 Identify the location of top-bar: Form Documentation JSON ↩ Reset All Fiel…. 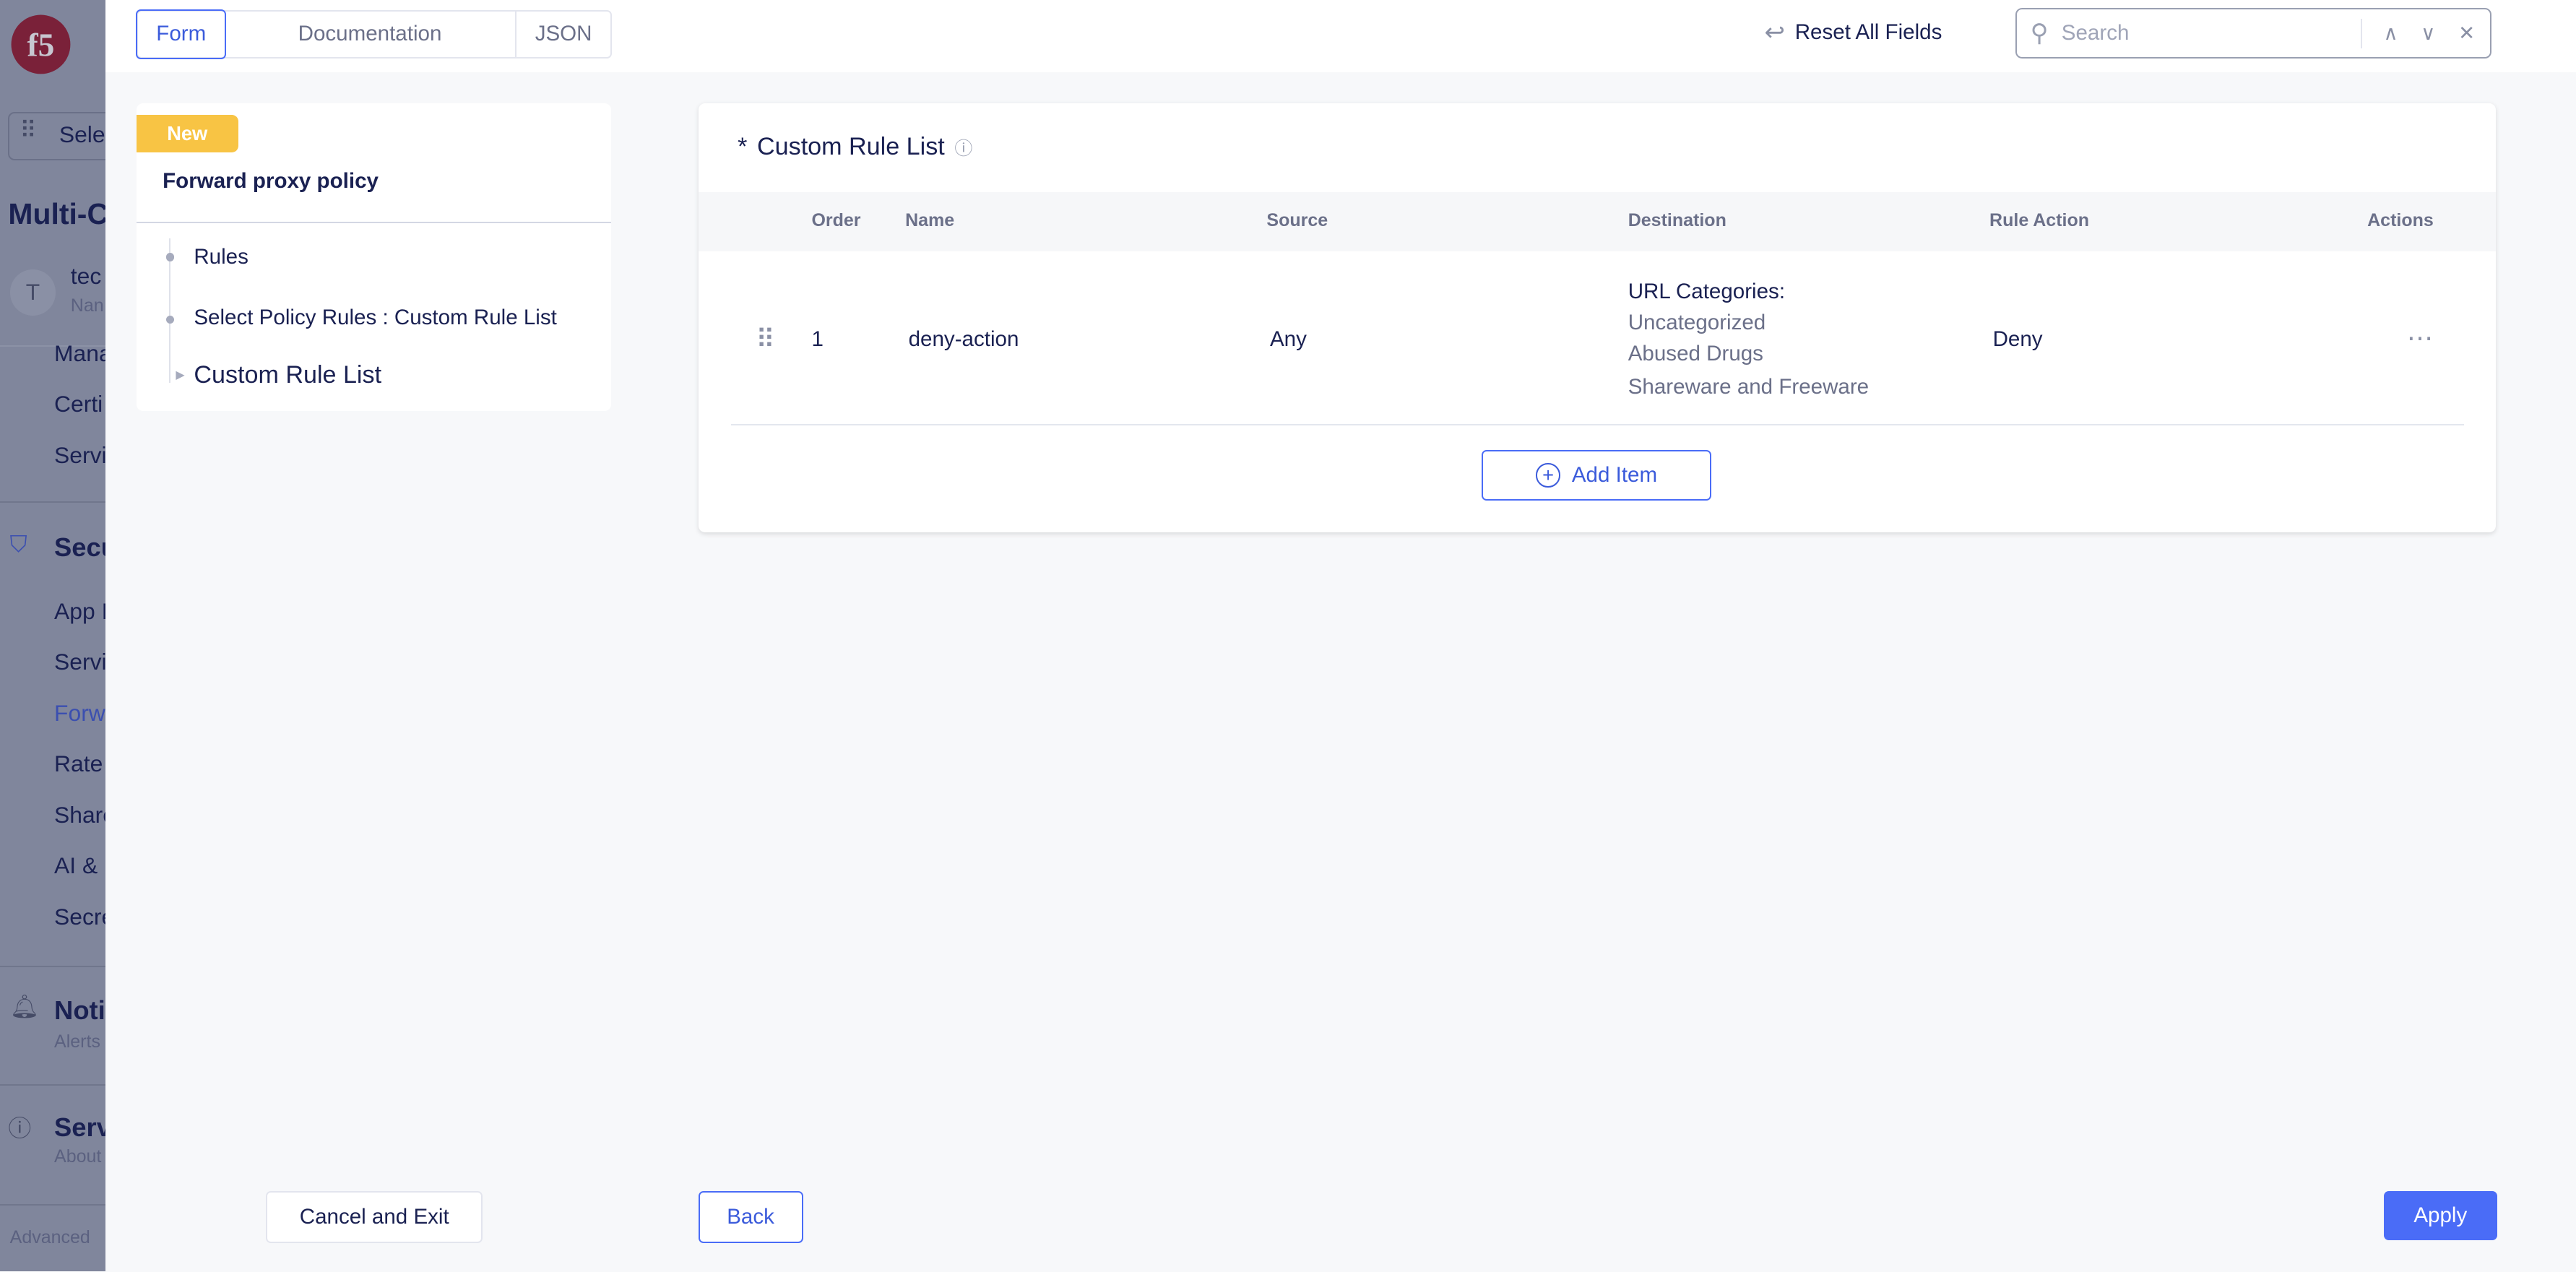
(1340, 36).